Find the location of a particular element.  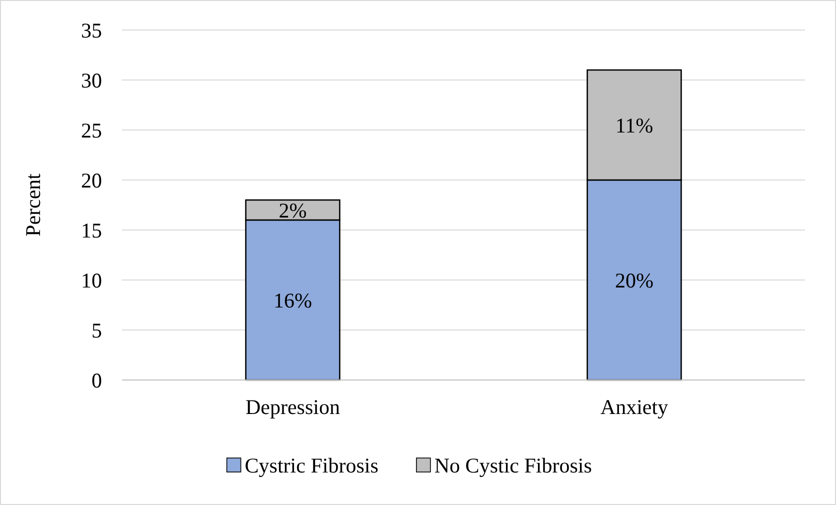

x-tick-label: Depression is located at coordinates (293, 407).